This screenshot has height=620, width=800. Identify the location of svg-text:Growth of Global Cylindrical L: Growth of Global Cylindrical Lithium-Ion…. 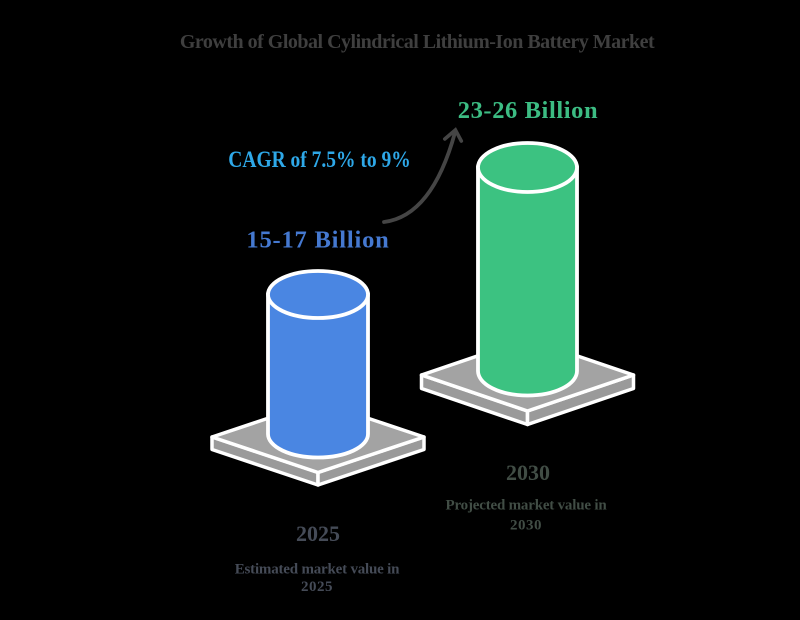
(417, 42).